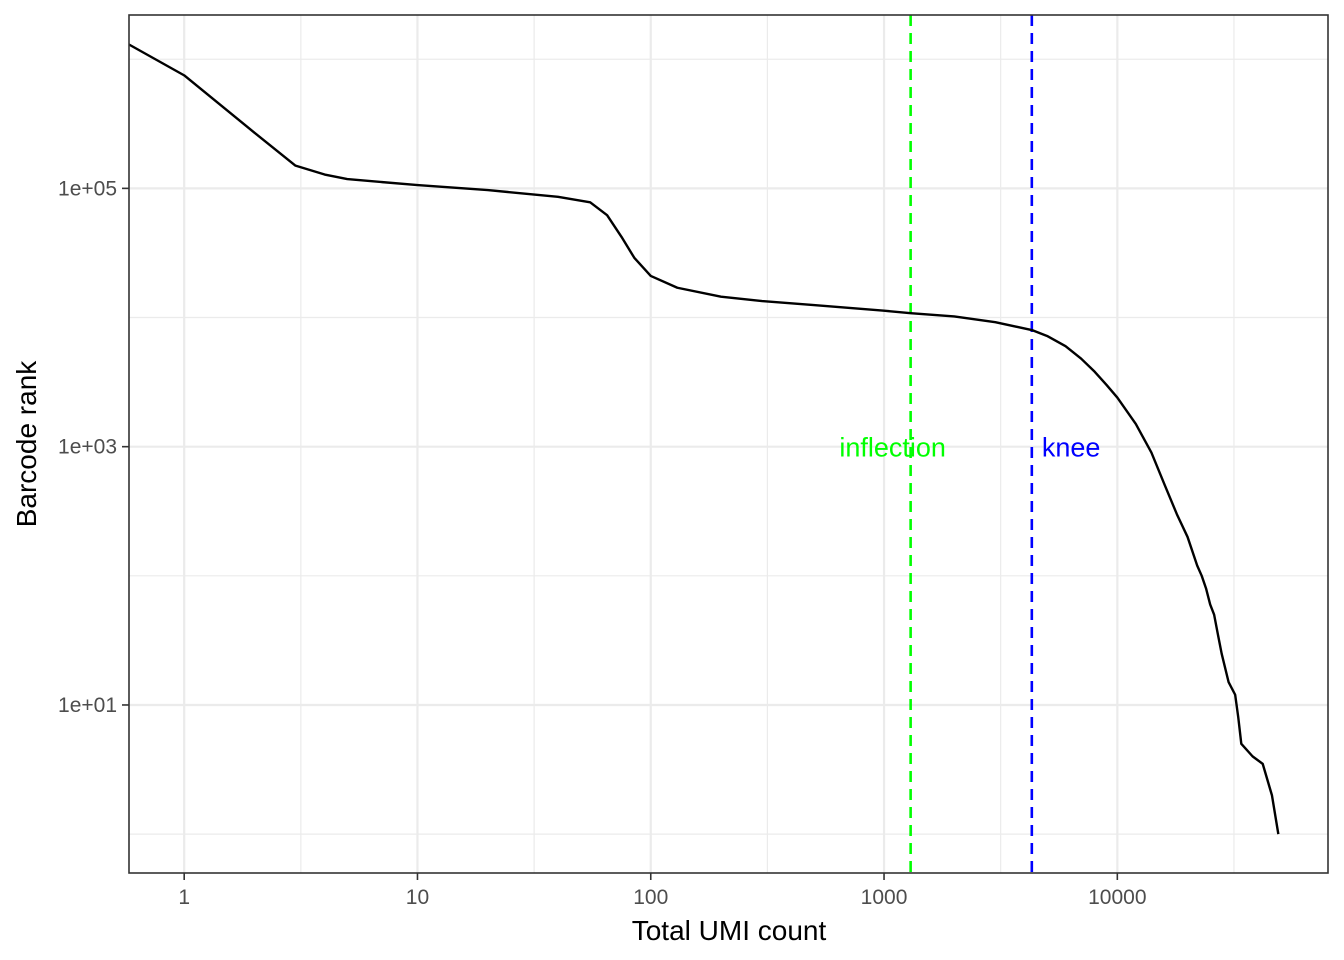 This screenshot has width=1344, height=960. Describe the element at coordinates (729, 930) in the screenshot. I see `x-axis-title: Total UMI count` at that location.